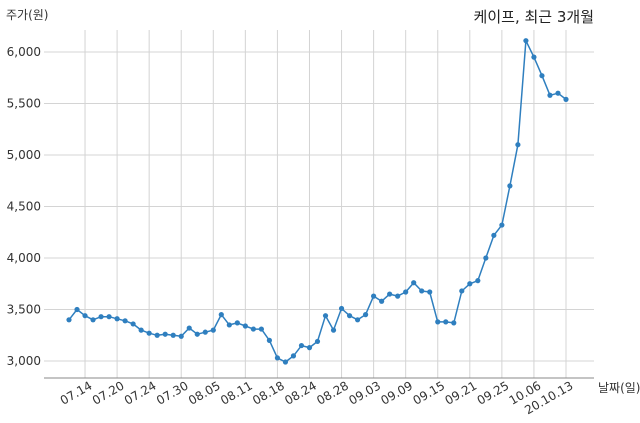 Image resolution: width=640 pixels, height=423 pixels. Describe the element at coordinates (268, 392) in the screenshot. I see `x-tick-label: 08.18` at that location.